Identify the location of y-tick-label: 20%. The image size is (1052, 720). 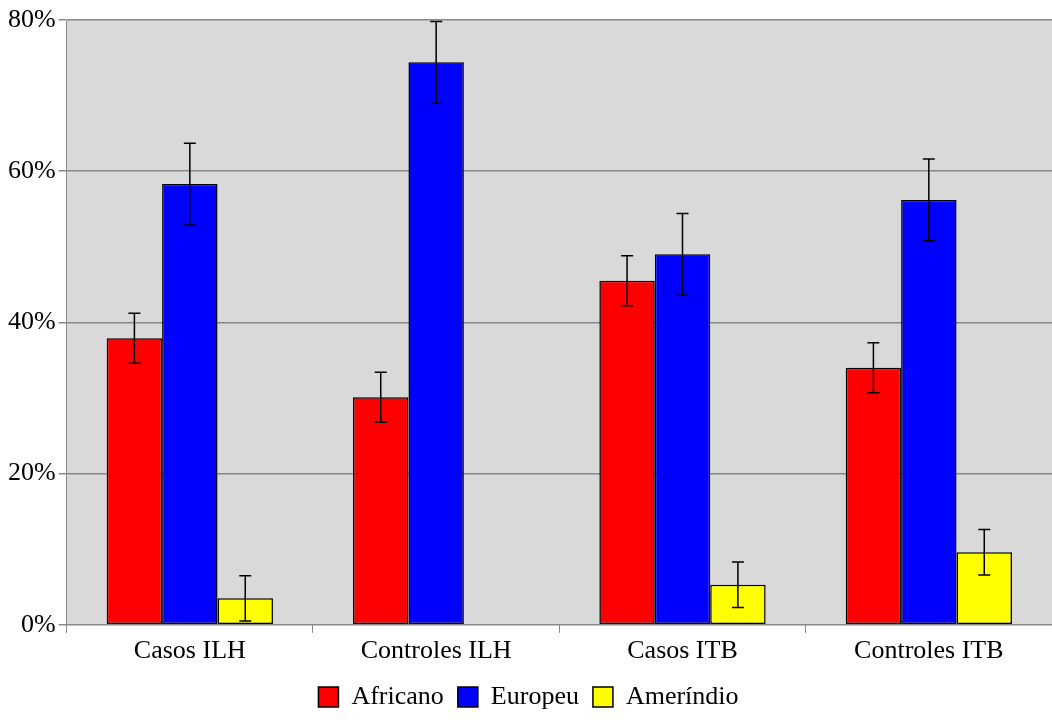
(31, 472).